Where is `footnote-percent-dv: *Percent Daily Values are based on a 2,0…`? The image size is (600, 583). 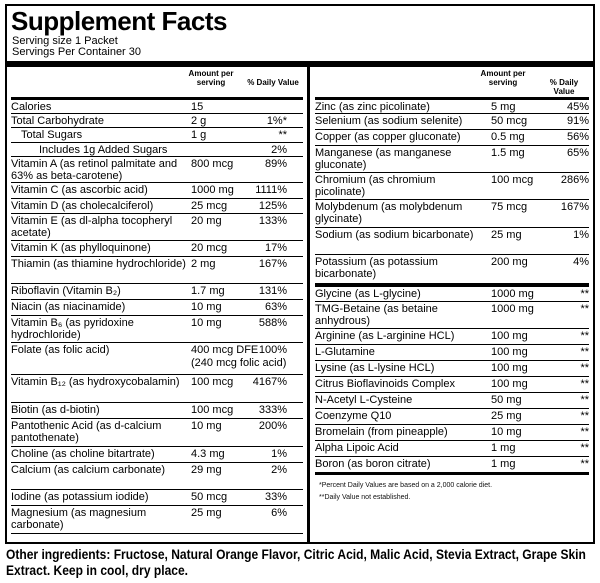 footnote-percent-dv: *Percent Daily Values are based on a 2,0… is located at coordinates (406, 485).